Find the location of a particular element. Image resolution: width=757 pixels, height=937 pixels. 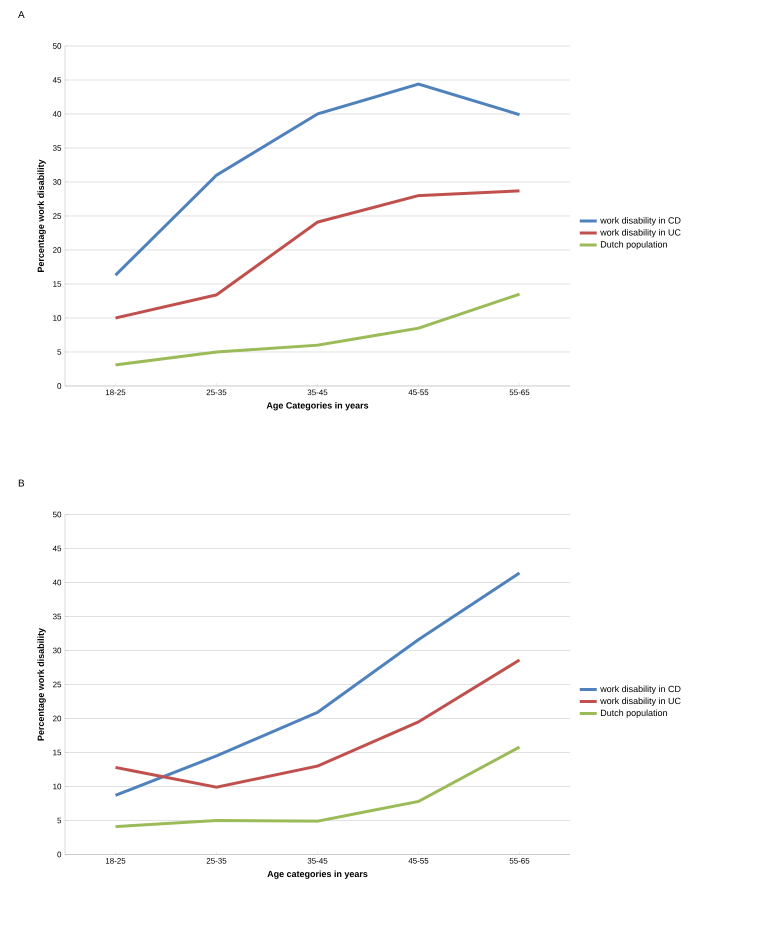

x-axis-title: Age categories in years is located at coordinates (317, 874).